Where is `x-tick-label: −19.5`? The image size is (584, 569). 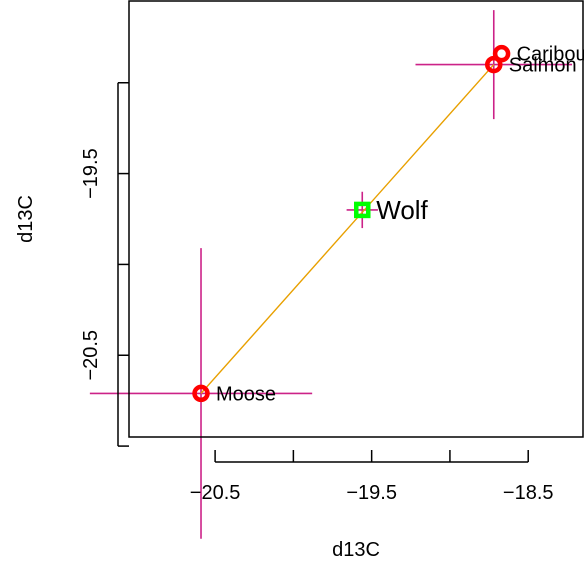 x-tick-label: −19.5 is located at coordinates (371, 493).